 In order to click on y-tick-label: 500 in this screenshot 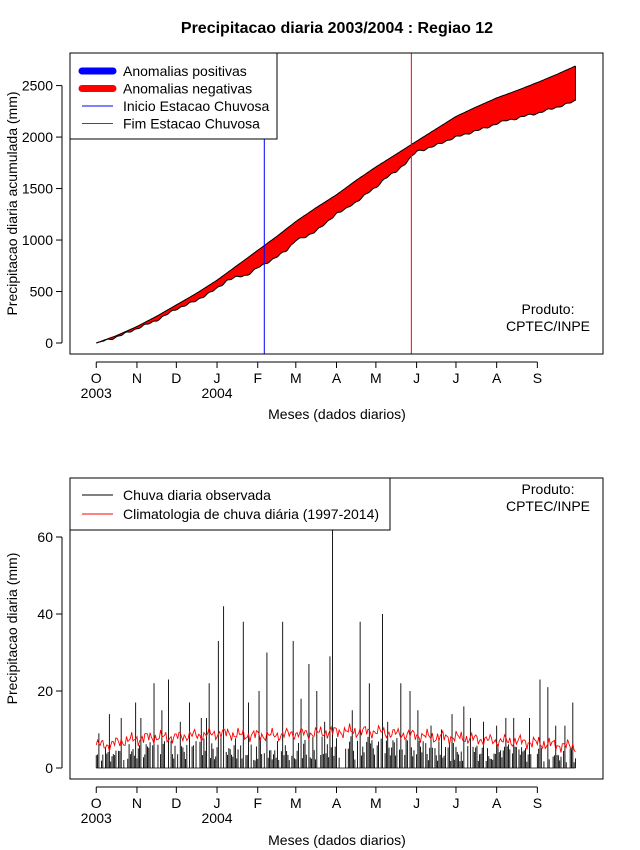, I will do `click(42, 292)`.